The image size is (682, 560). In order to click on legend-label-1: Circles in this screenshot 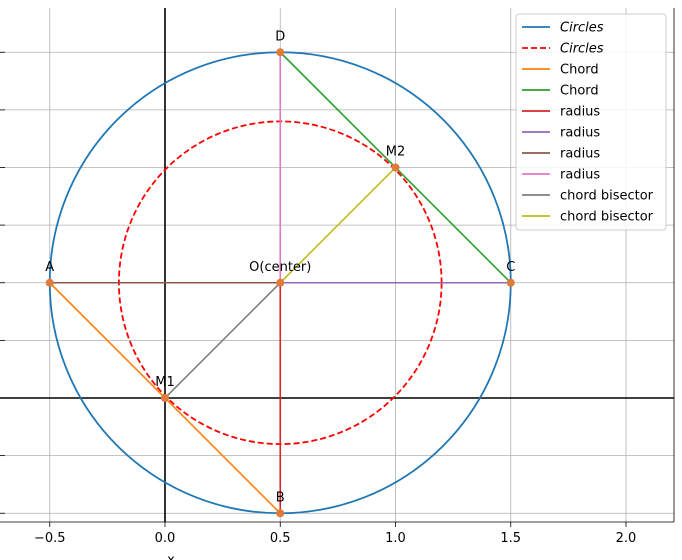, I will do `click(582, 49)`.